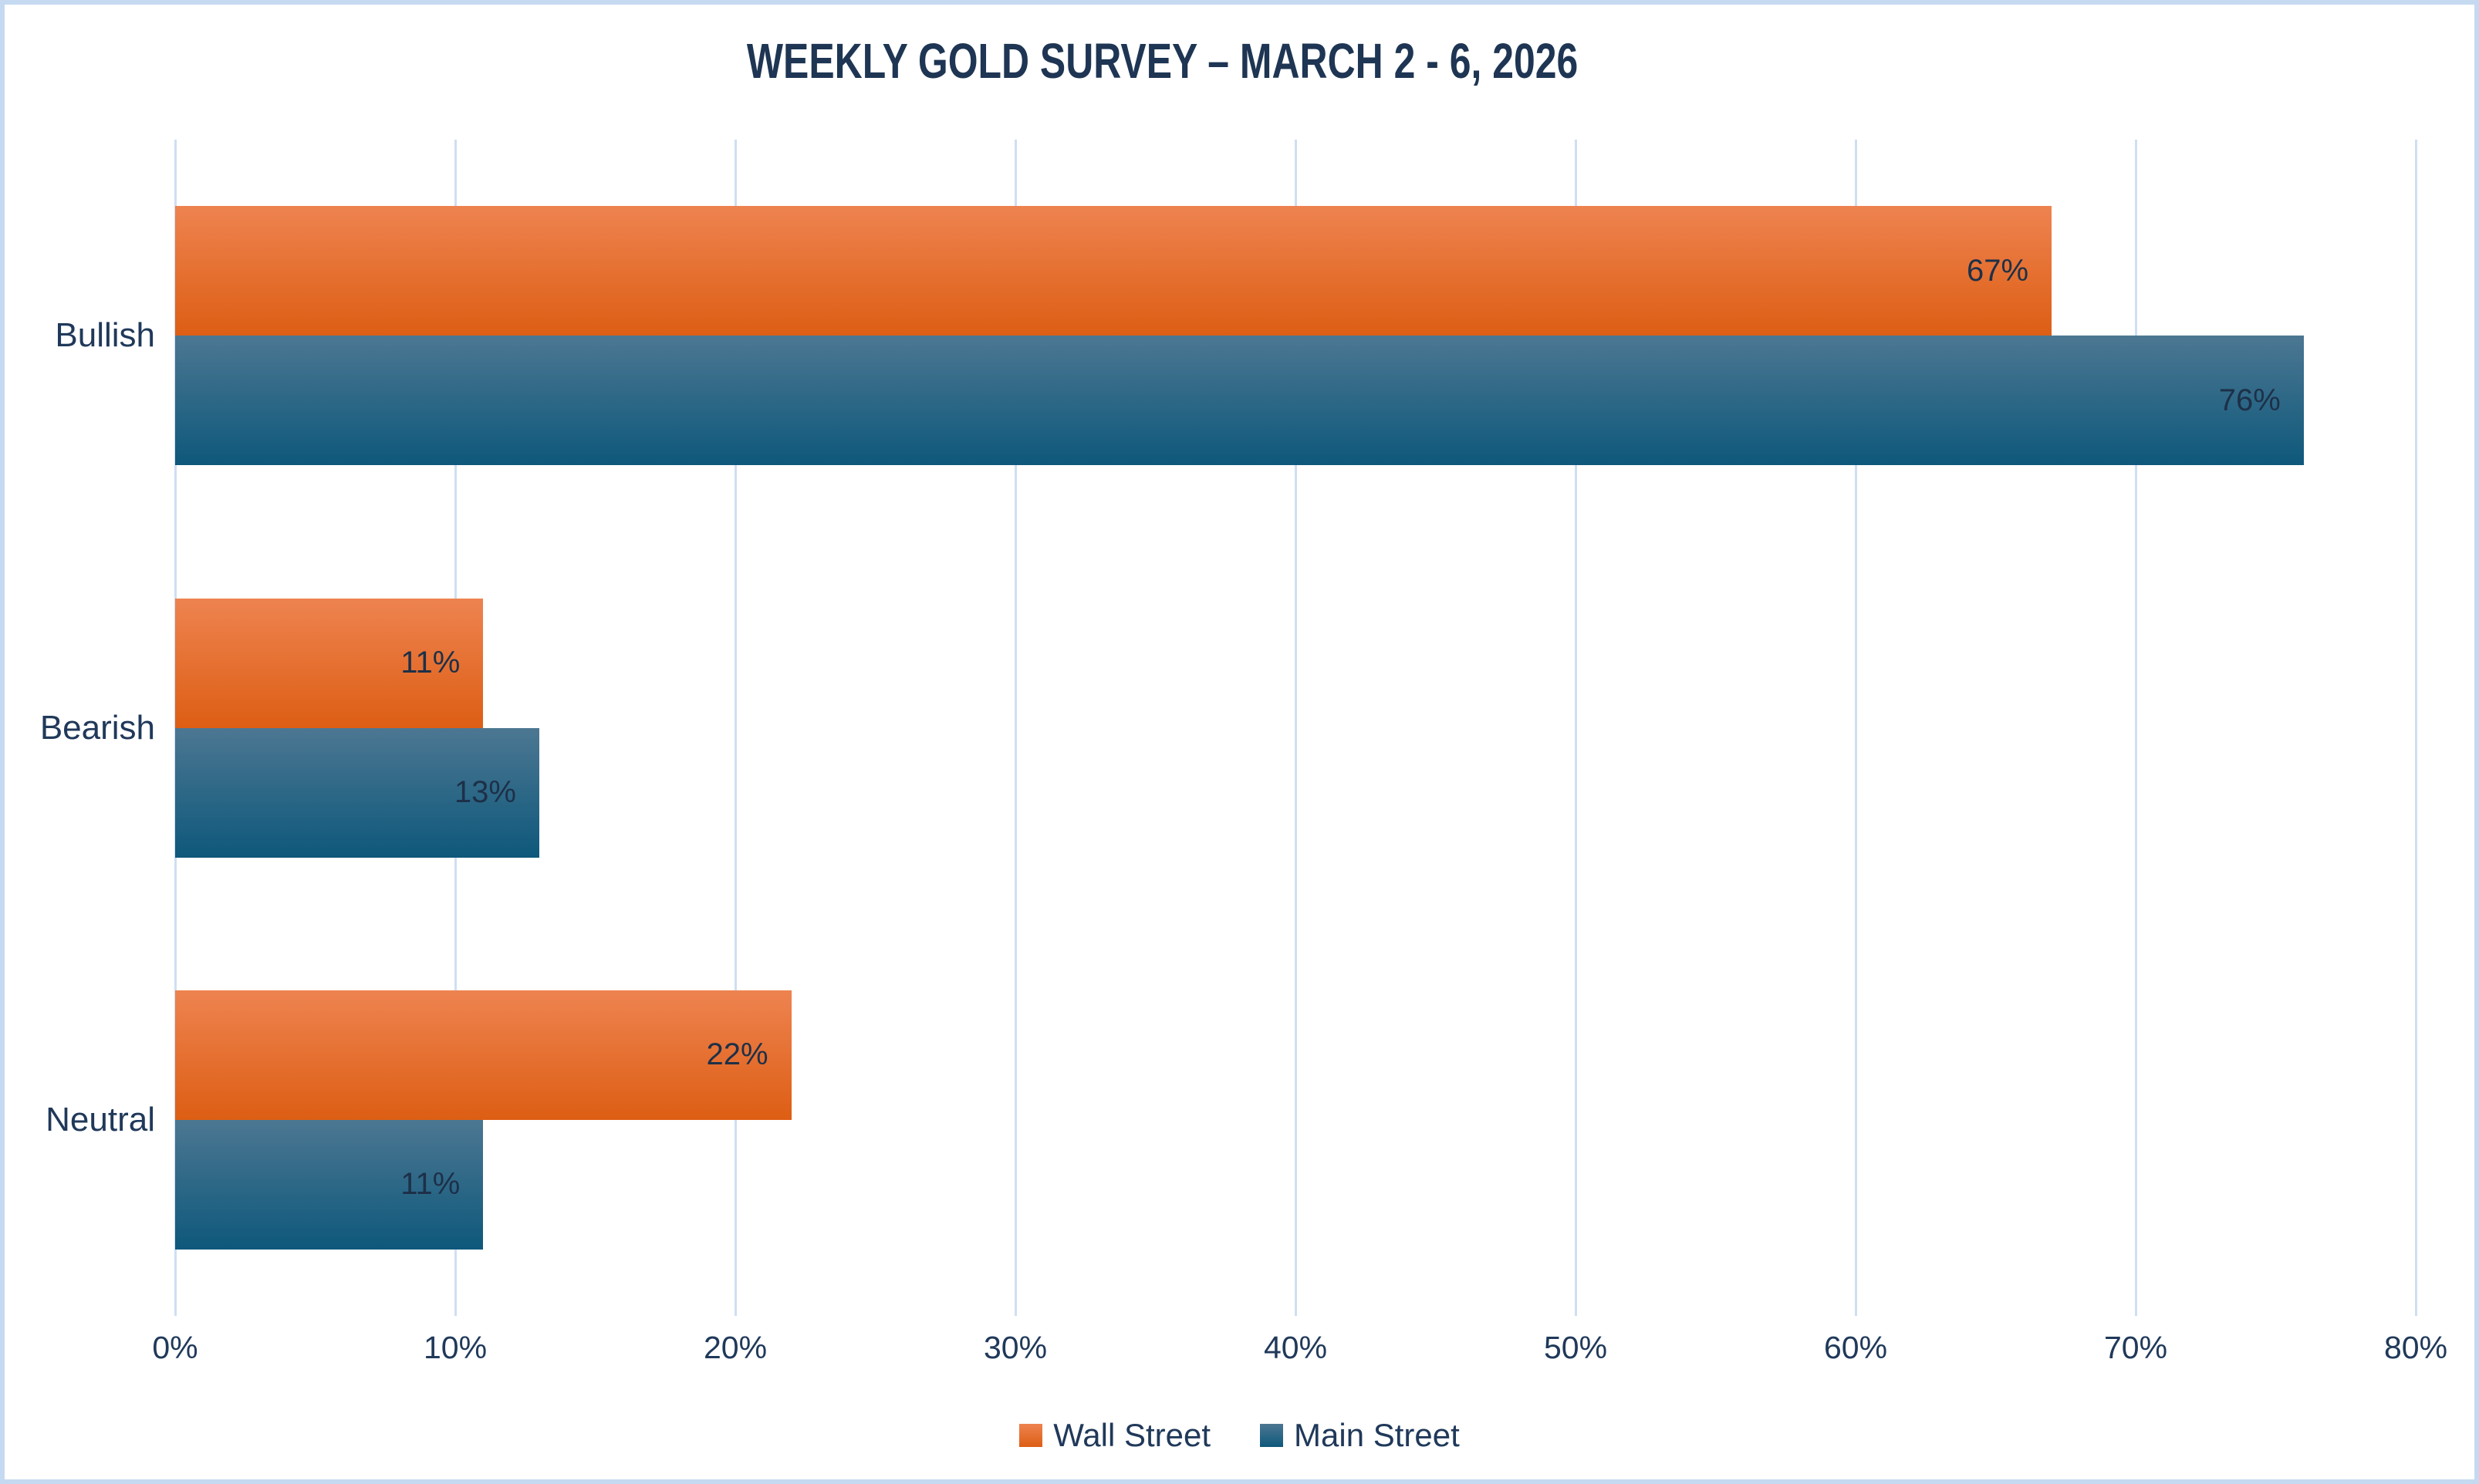 This screenshot has height=1484, width=2479. Describe the element at coordinates (97, 727) in the screenshot. I see `category-label-bearish: Bearish` at that location.